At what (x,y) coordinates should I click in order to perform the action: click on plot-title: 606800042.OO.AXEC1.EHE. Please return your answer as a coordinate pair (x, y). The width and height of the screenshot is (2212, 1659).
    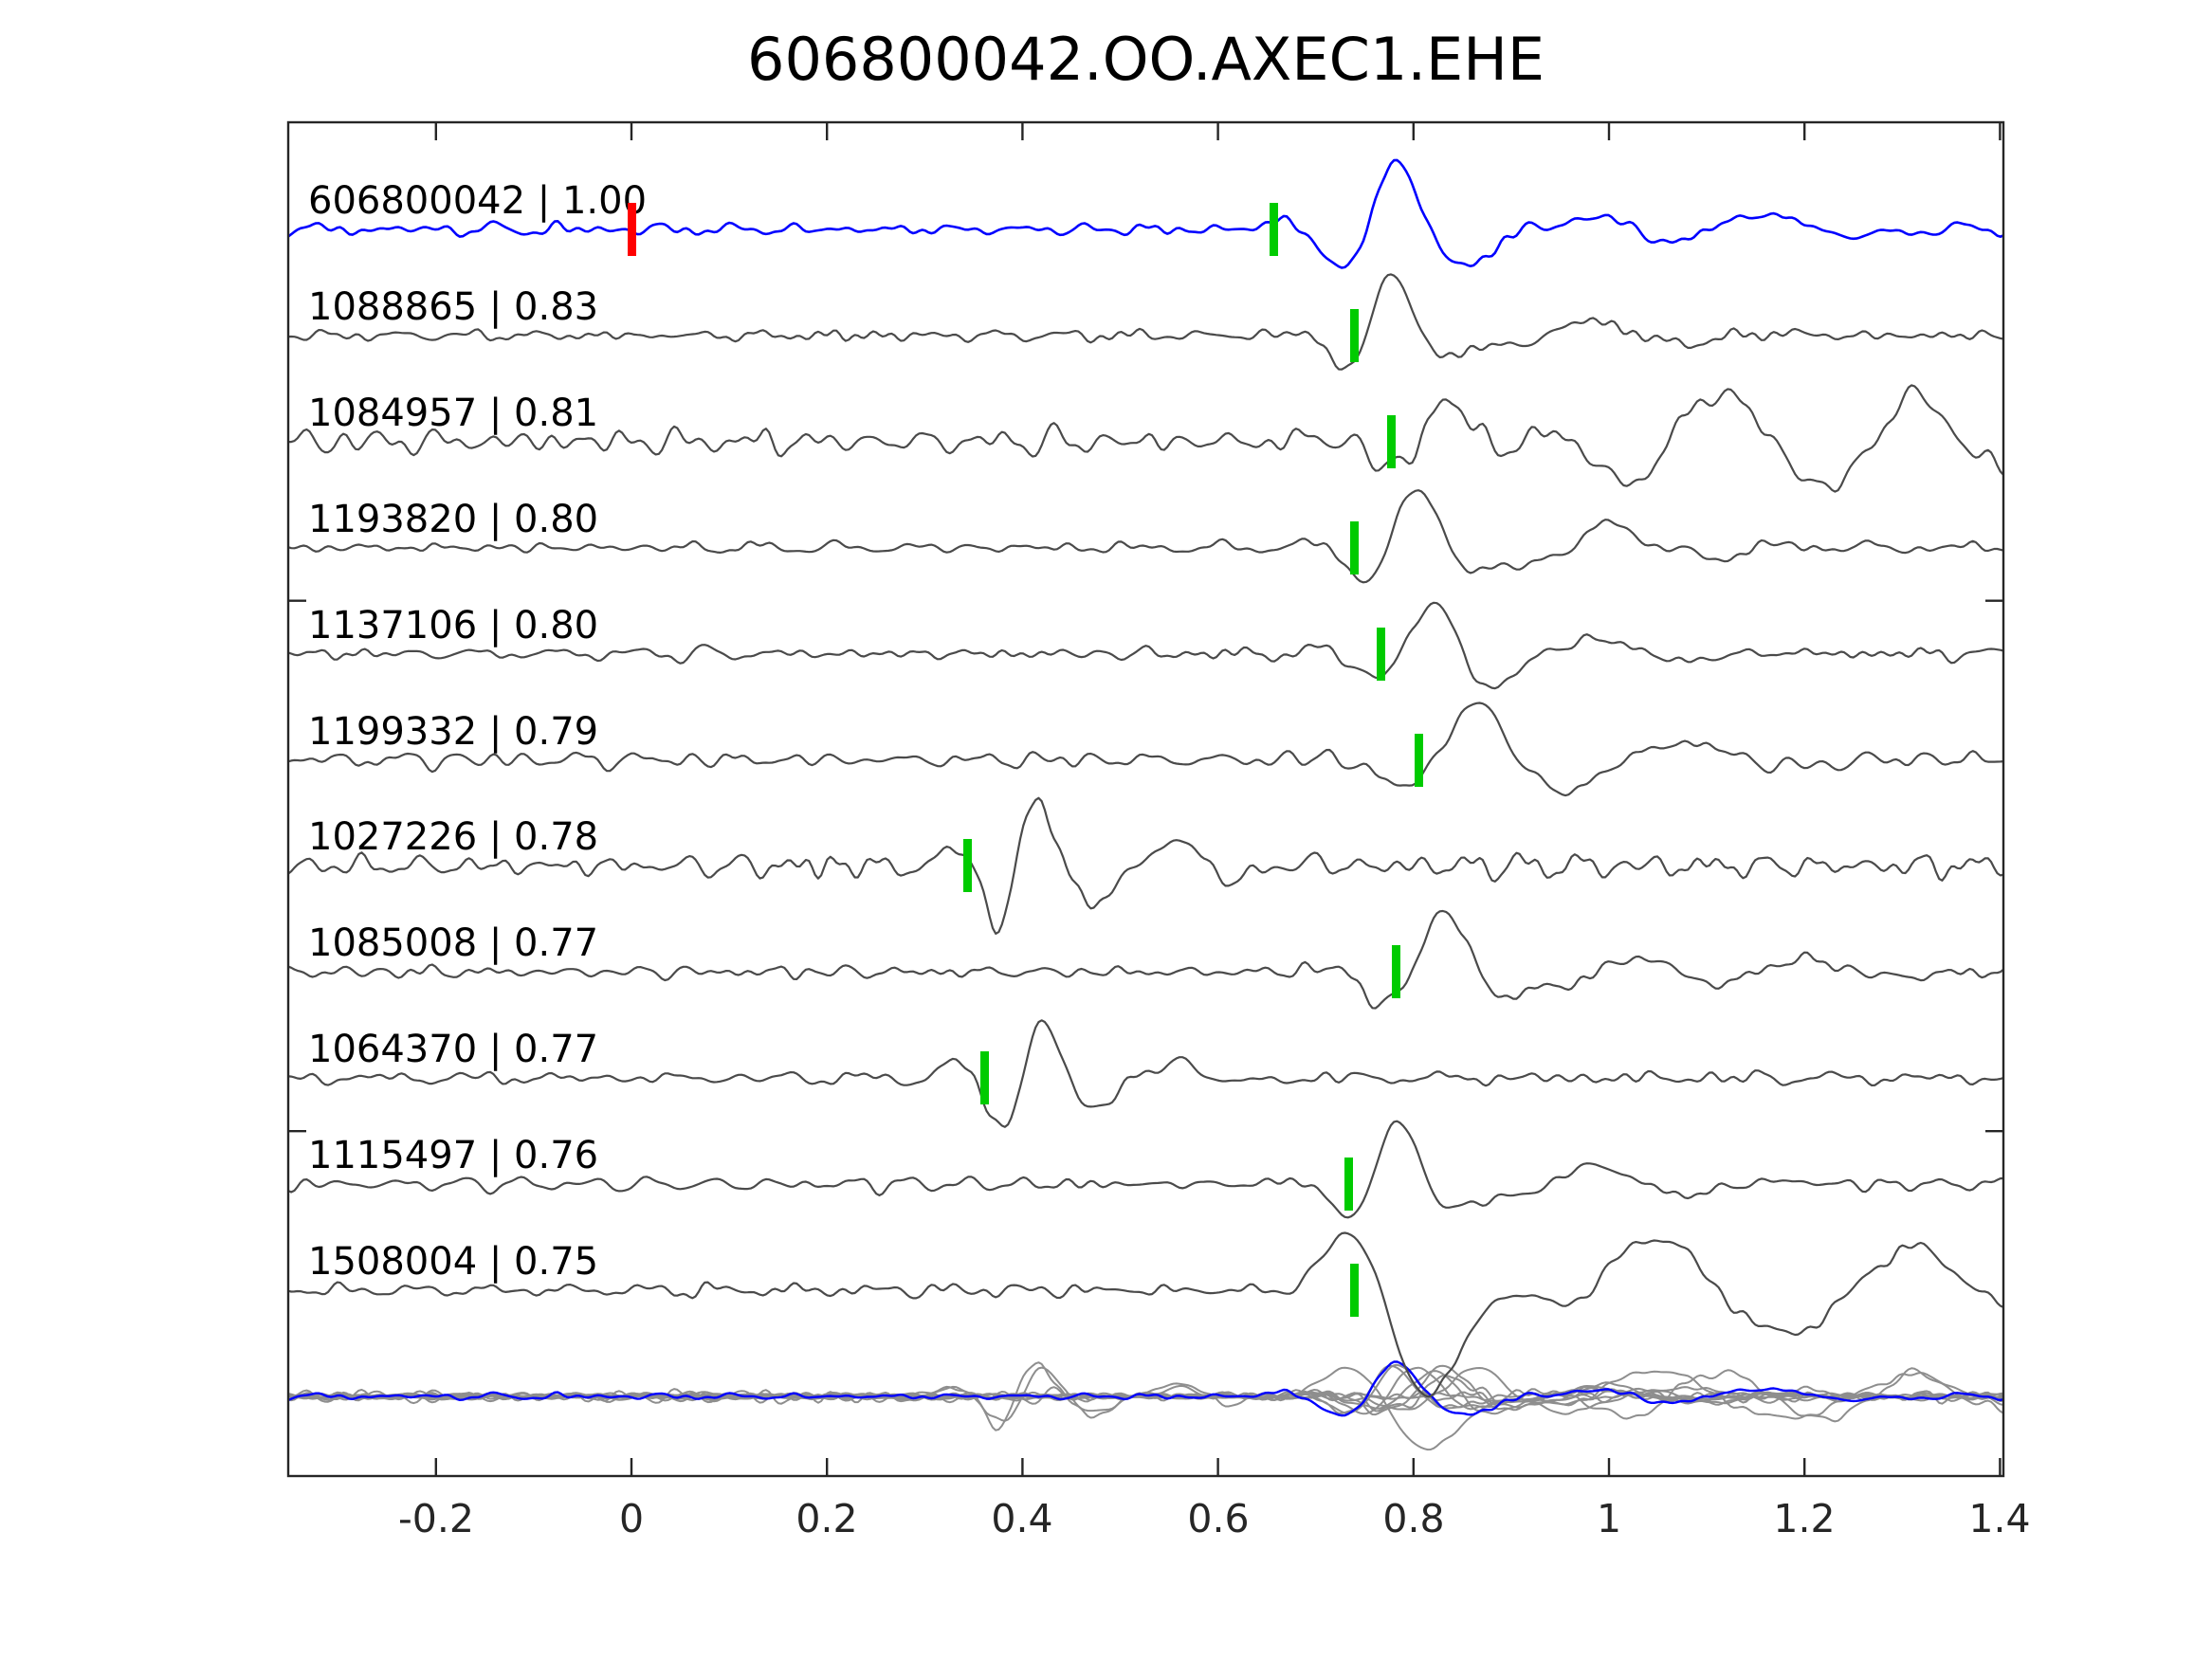
    Looking at the image, I should click on (1146, 59).